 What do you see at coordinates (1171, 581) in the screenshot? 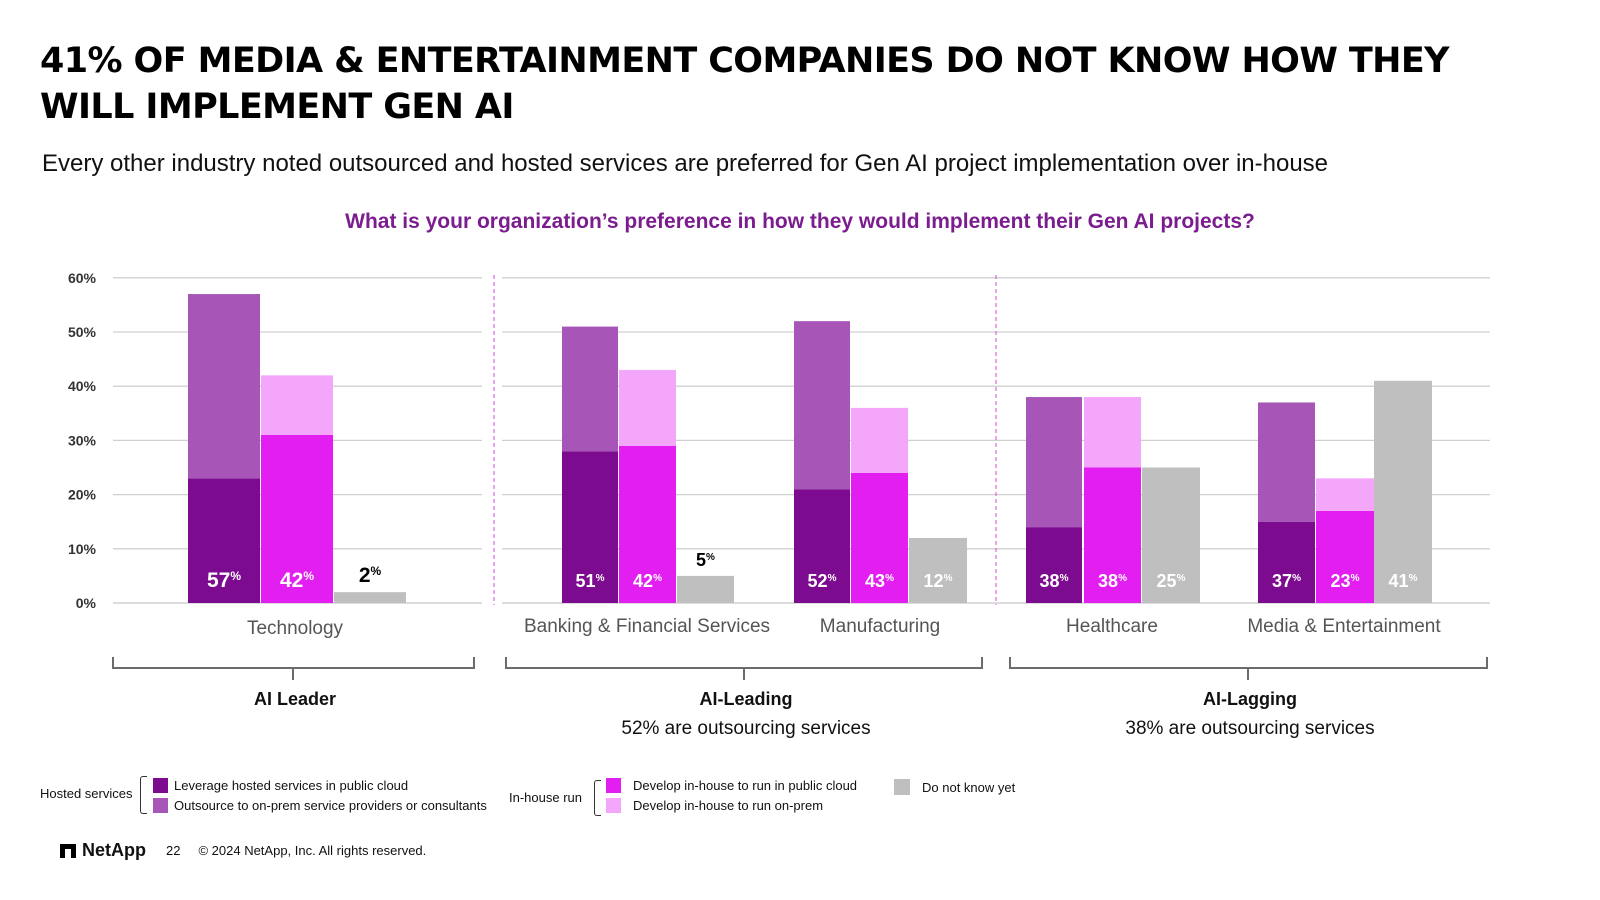
I see `data-label: 25%` at bounding box center [1171, 581].